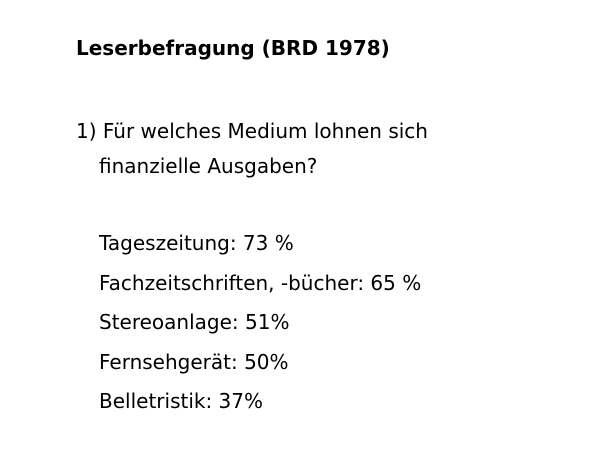  I want to click on answer-item: Stereoanlage: 51%, so click(194, 322).